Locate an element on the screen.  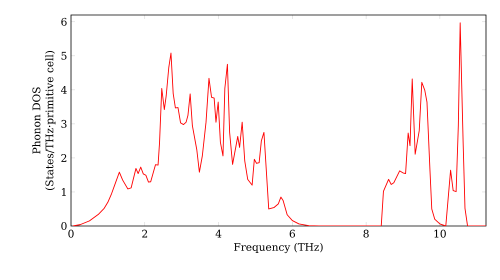
x-axis-title: Frequency (THz) is located at coordinates (278, 248).